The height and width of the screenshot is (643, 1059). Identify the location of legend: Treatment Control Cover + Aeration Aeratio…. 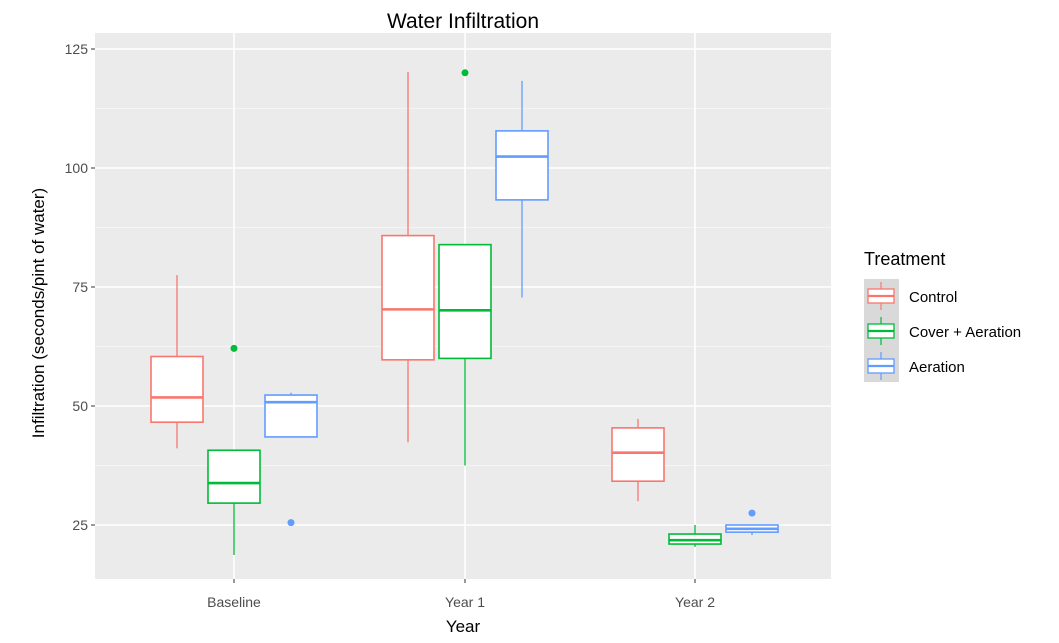
(942, 315).